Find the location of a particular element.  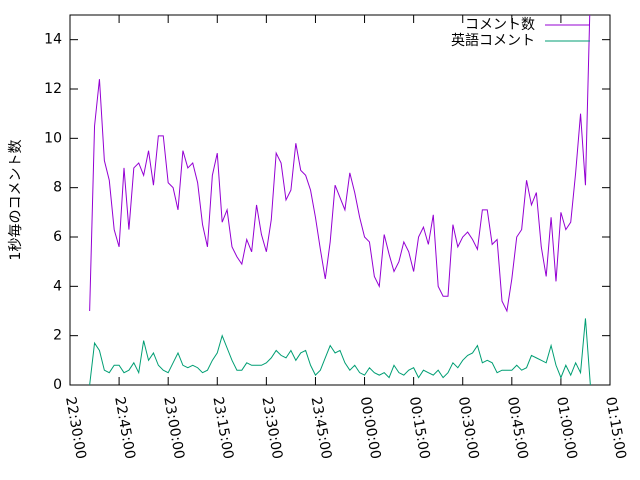

x-tick-label: 22:30:00 is located at coordinates (75, 428).